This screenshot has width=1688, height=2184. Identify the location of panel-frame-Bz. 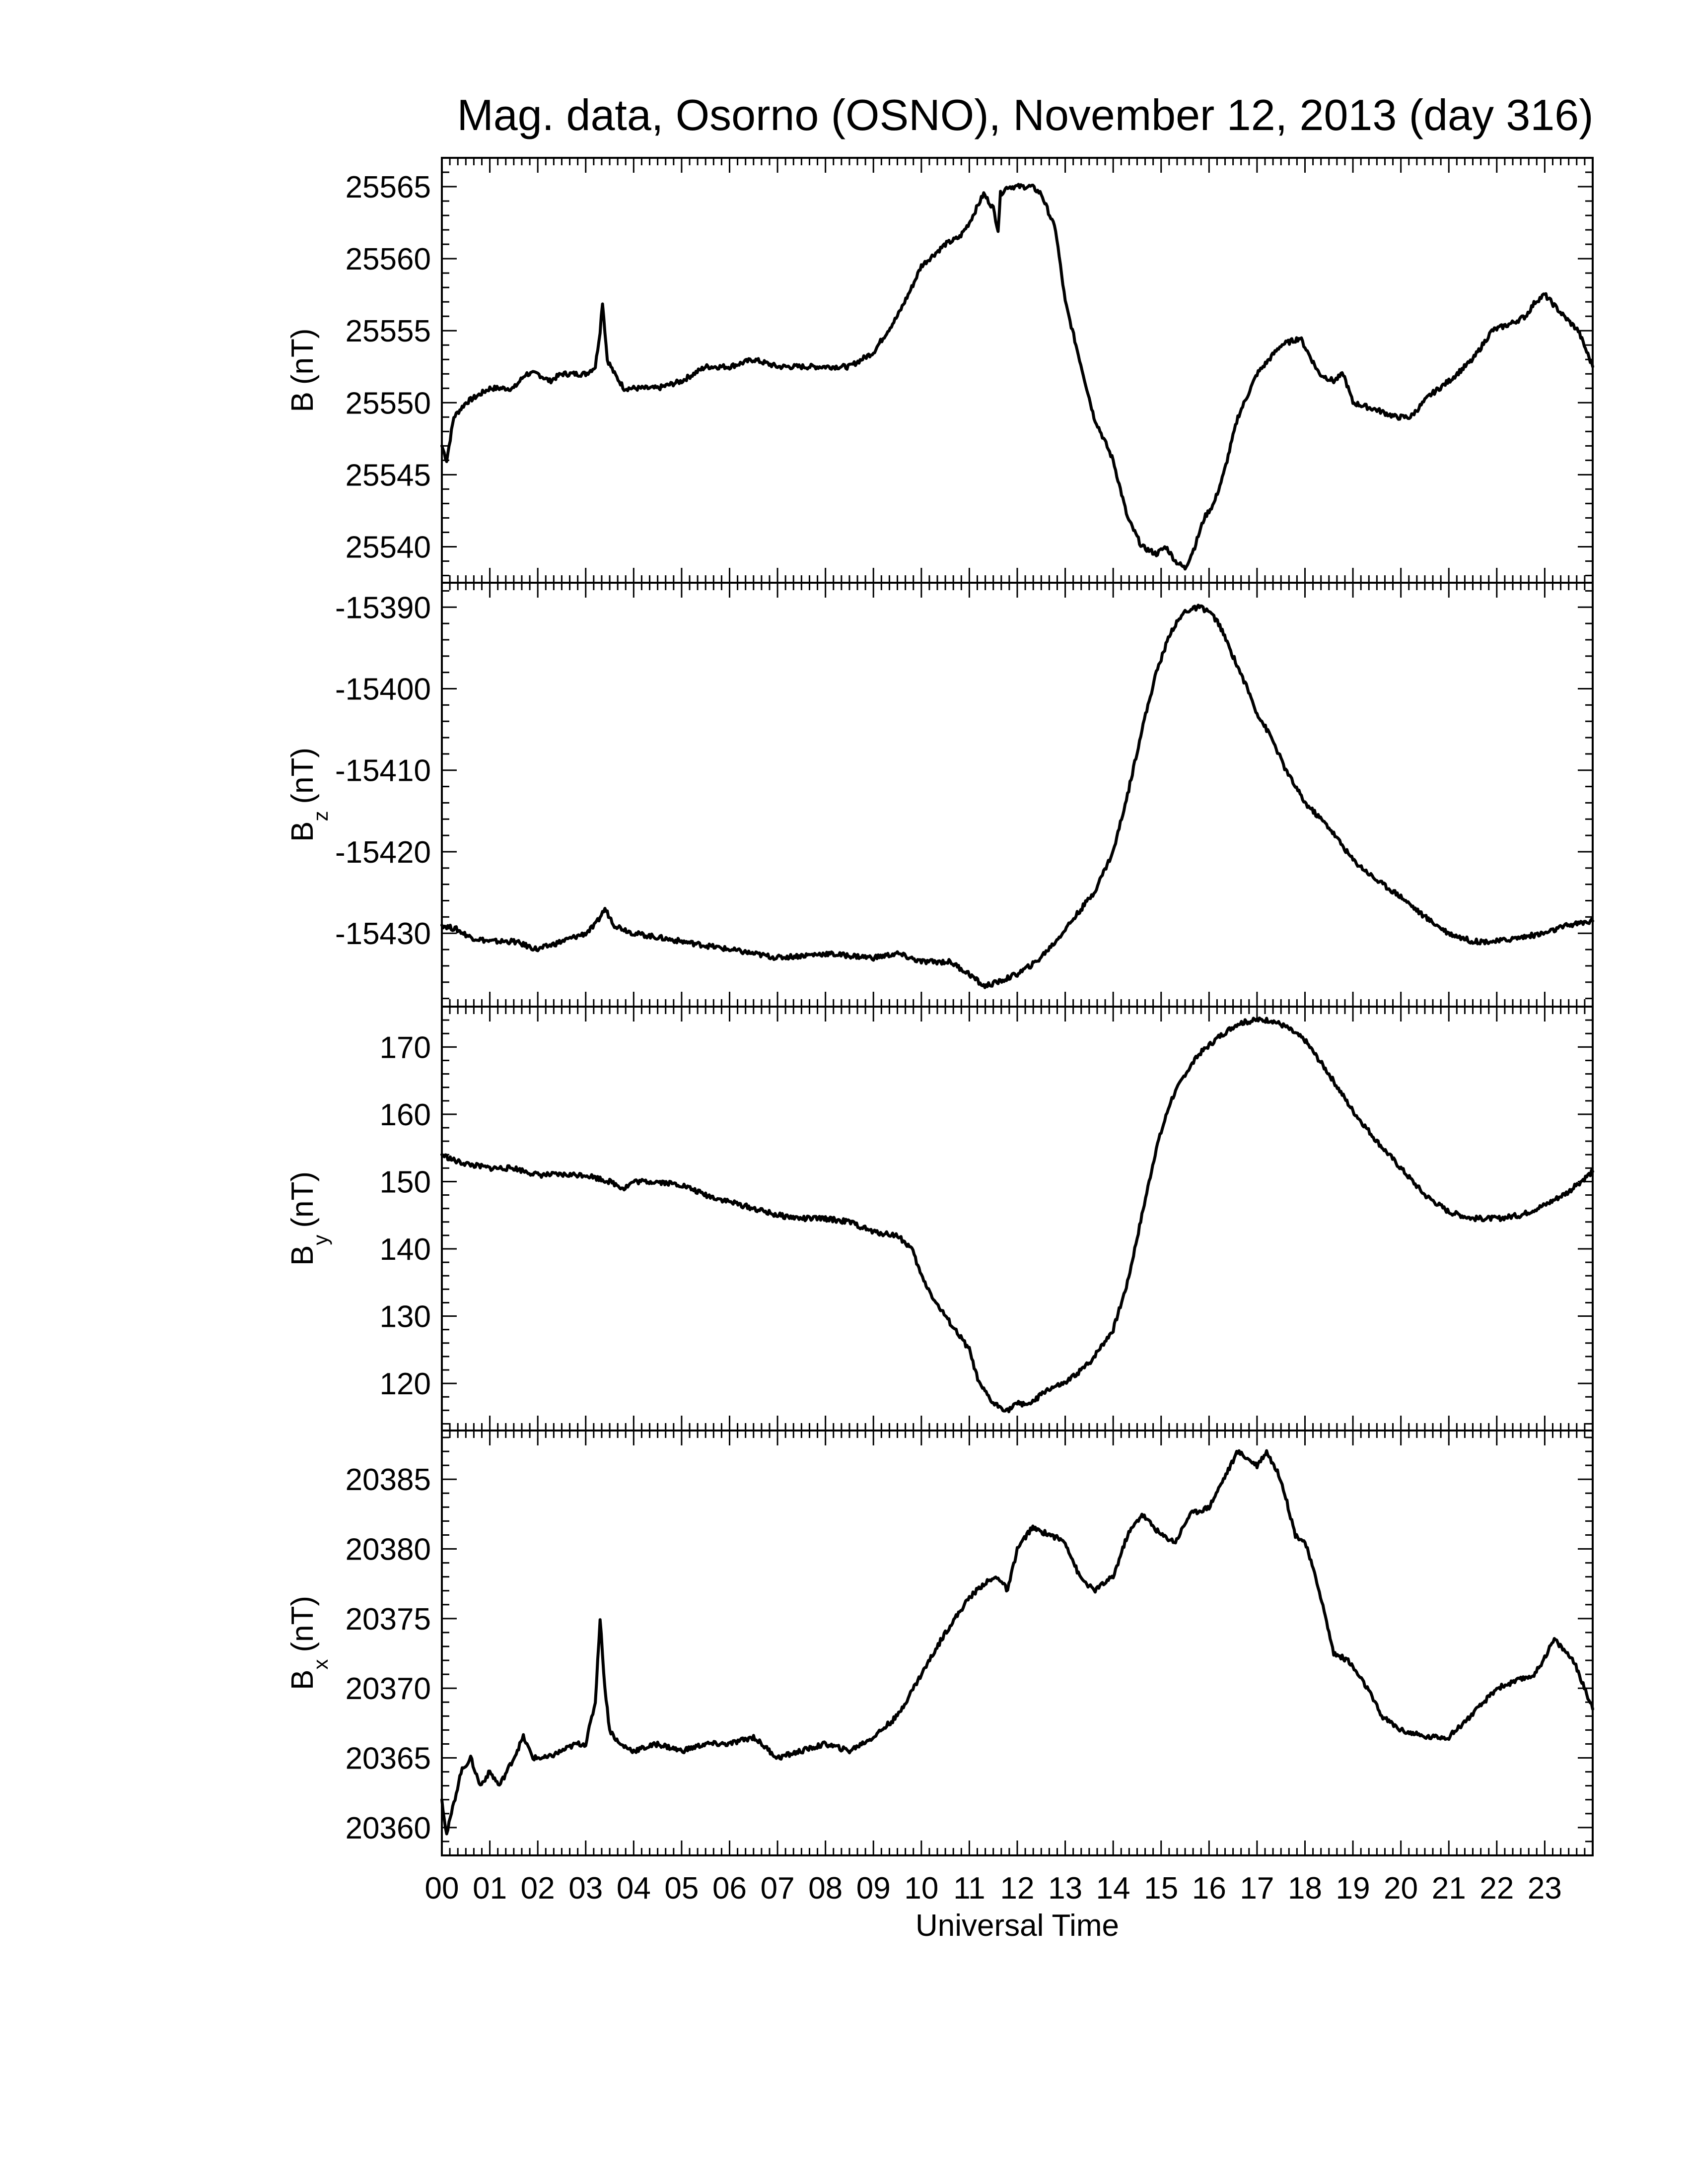
(1017, 795).